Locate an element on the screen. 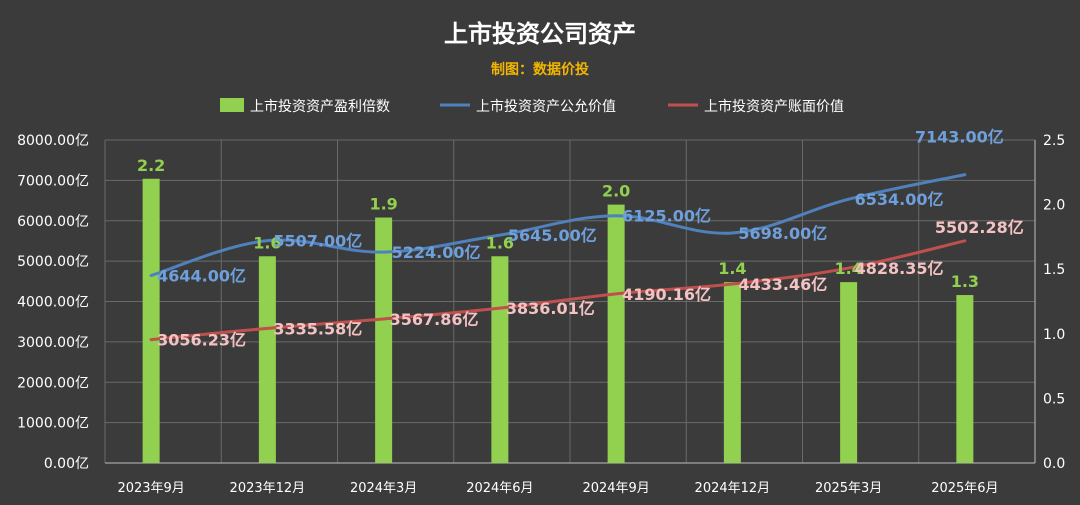  x-tick-label: 2024年9月 is located at coordinates (615, 488).